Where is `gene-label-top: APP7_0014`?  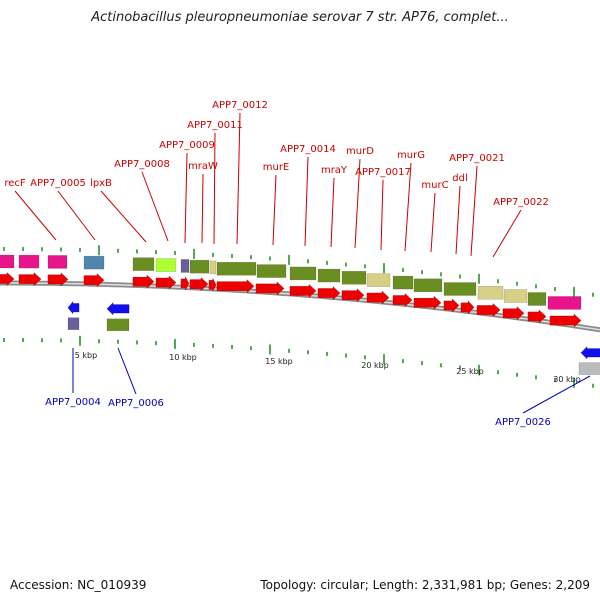
gene-label-top: APP7_0014 is located at coordinates (308, 149).